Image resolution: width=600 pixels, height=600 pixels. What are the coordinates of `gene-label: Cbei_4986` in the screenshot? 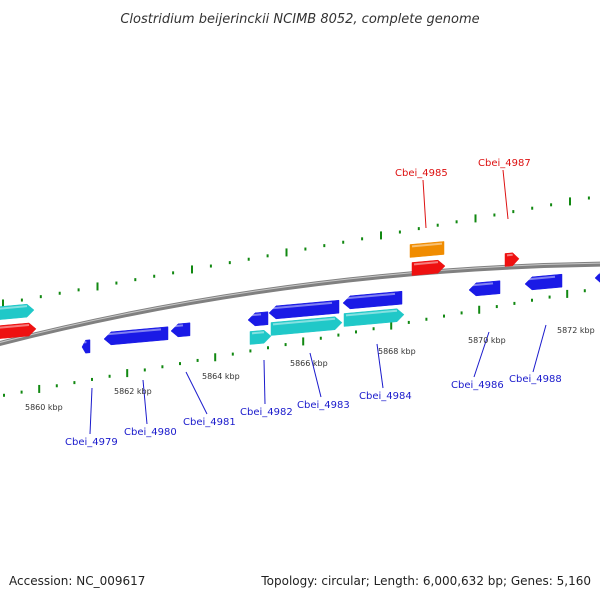 It's located at (477, 385).